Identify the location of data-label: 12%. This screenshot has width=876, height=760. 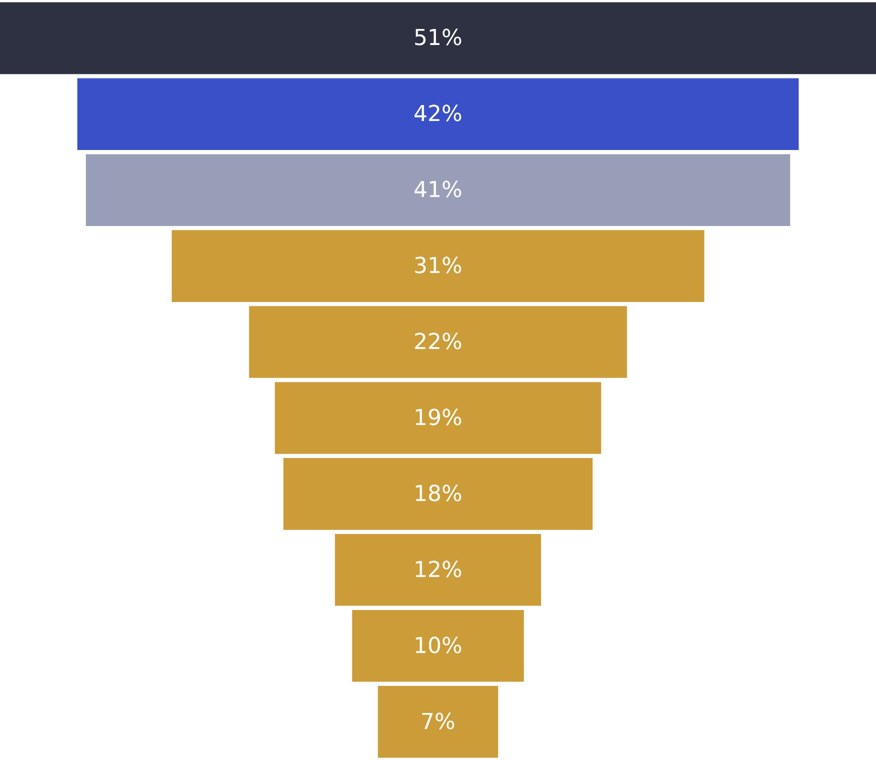
(438, 570).